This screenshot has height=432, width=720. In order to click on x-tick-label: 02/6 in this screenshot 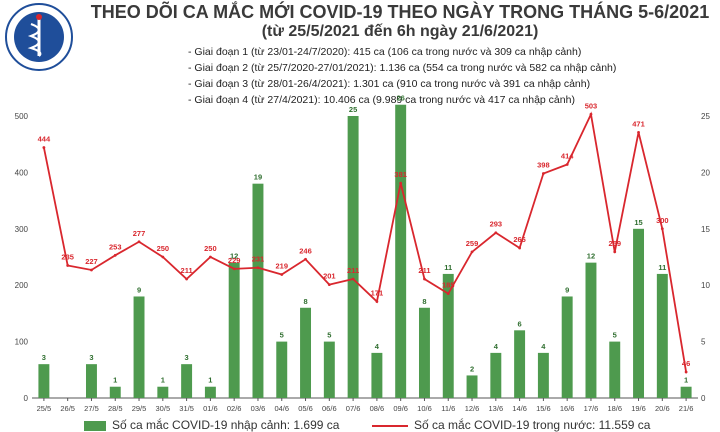, I will do `click(234, 408)`.